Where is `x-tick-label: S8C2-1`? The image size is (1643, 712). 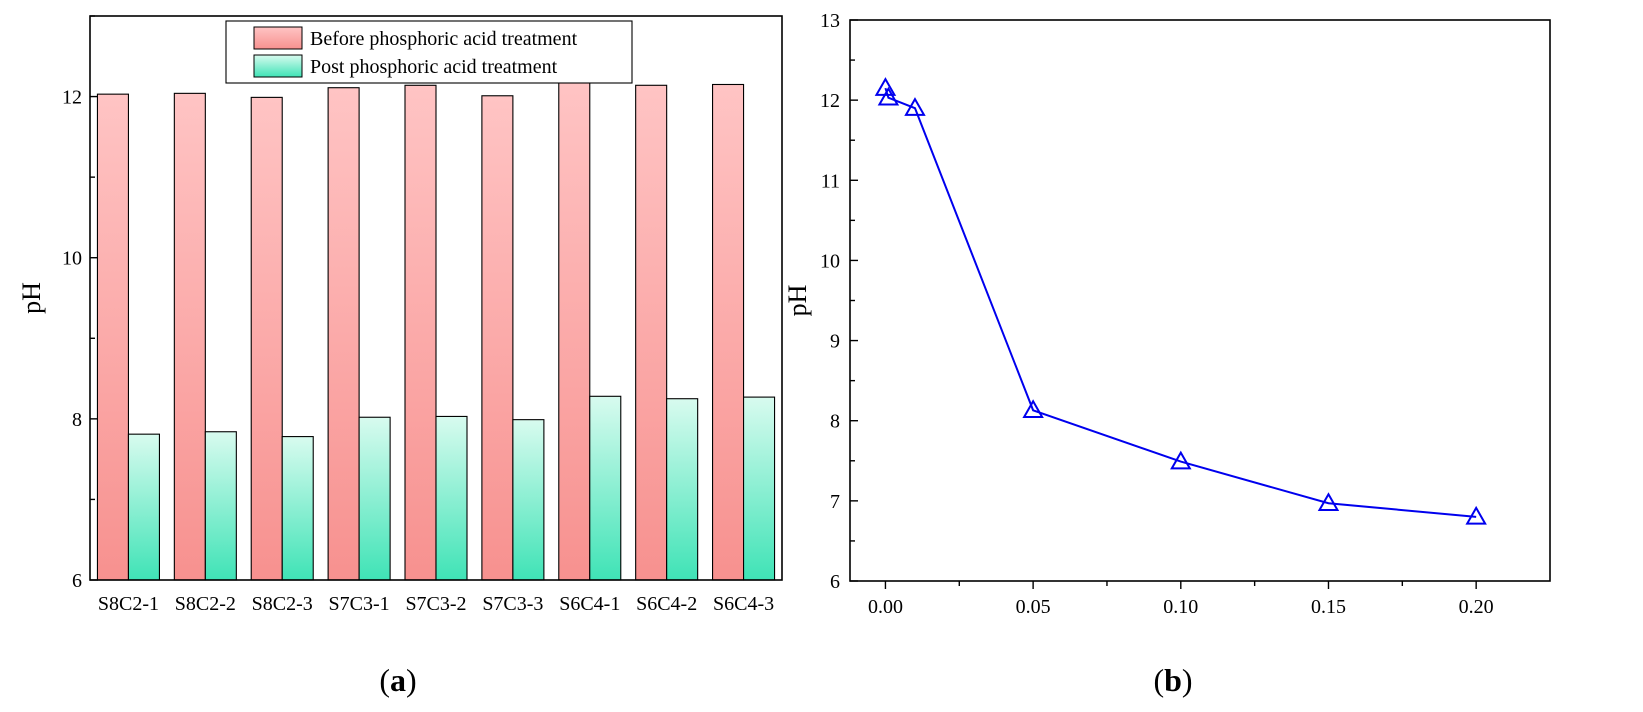 x-tick-label: S8C2-1 is located at coordinates (128, 604).